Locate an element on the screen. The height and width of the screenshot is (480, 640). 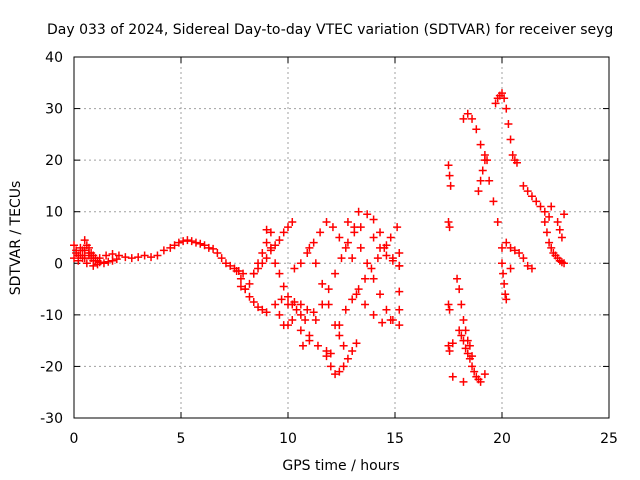
y-tick-label: 40 is located at coordinates (54, 58).